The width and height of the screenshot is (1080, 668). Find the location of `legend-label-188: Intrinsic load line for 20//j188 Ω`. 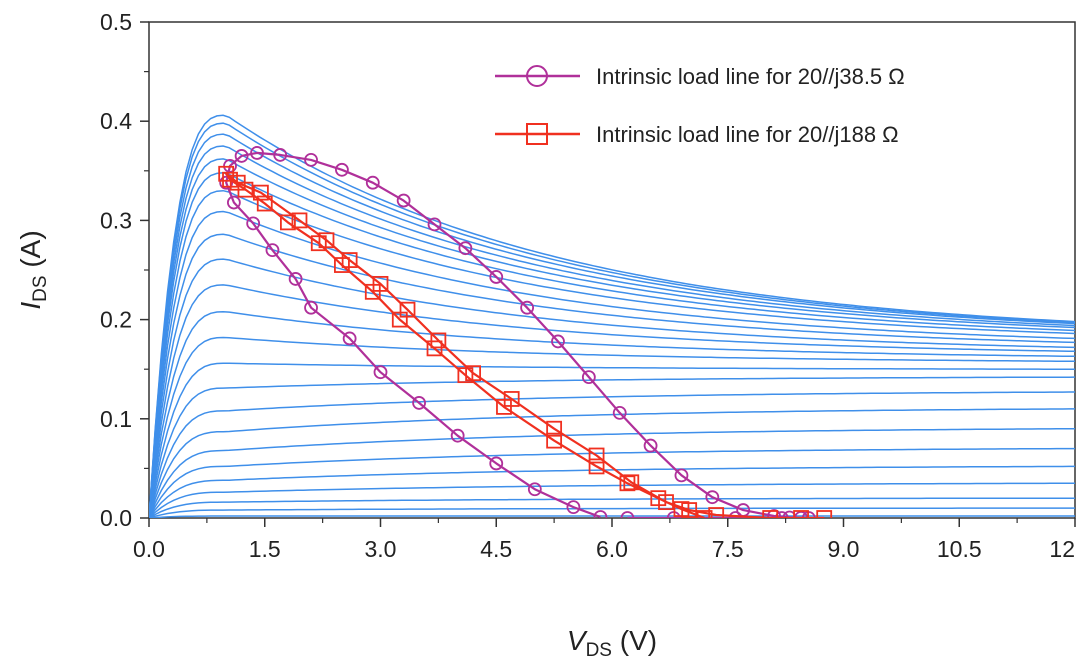

legend-label-188: Intrinsic load line for 20//j188 Ω is located at coordinates (747, 134).